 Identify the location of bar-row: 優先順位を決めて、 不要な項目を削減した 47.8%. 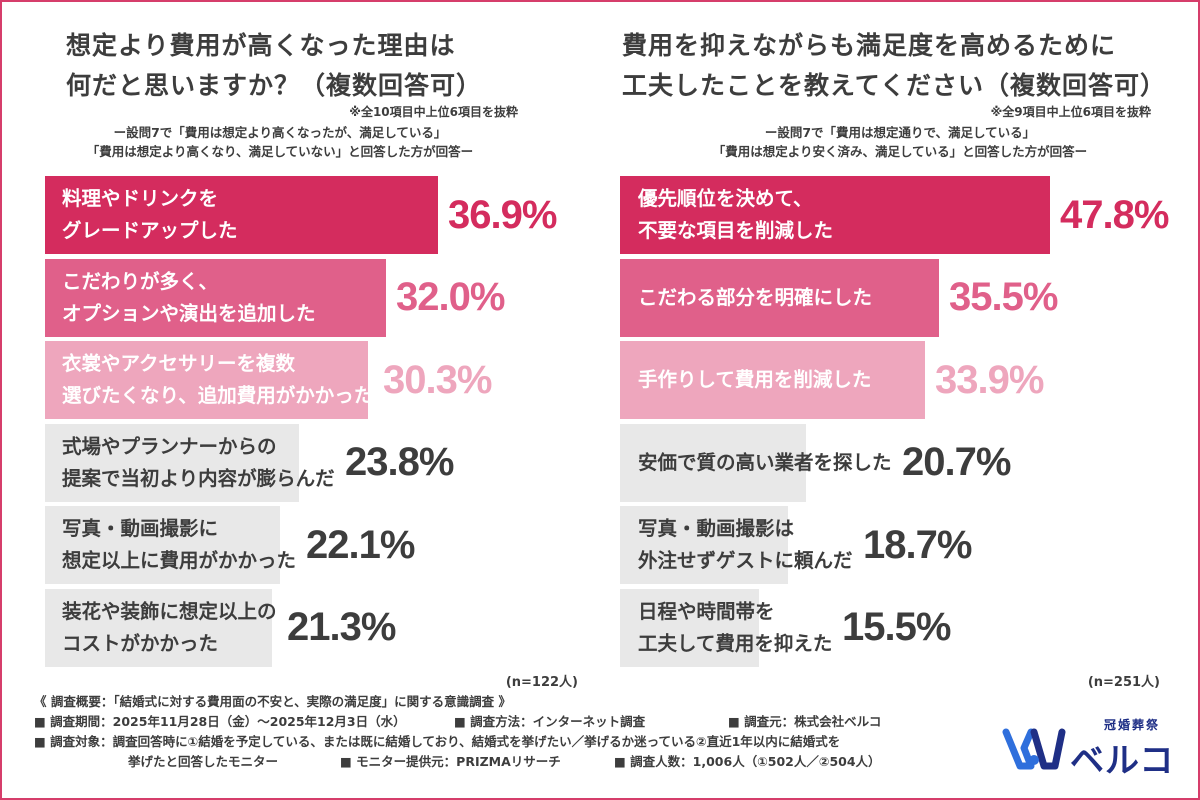
(910, 217).